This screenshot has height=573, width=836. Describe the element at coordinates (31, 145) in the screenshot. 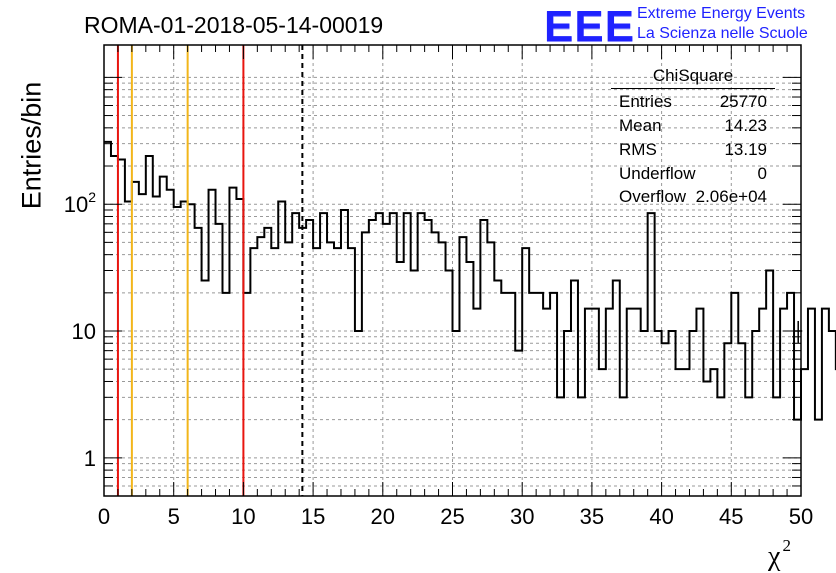

I see `y-axis-label: Entries/bin` at that location.